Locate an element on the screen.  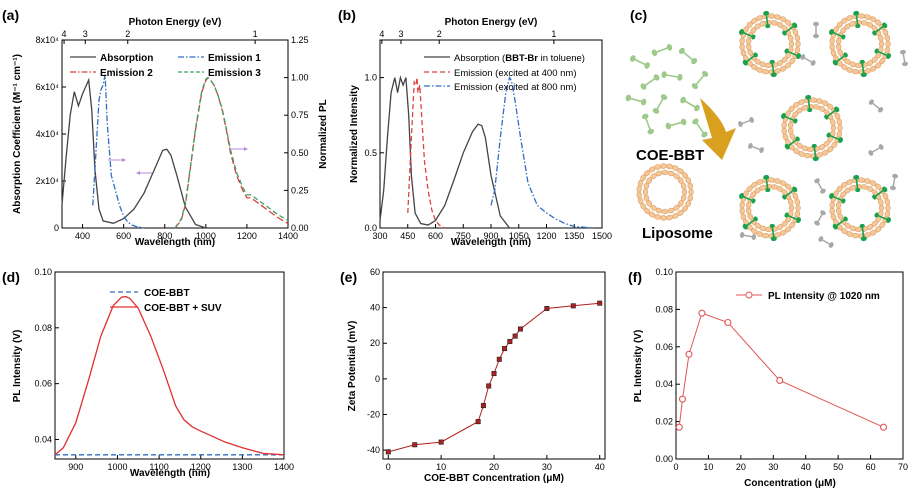
panel-e-series is located at coordinates (494, 377).